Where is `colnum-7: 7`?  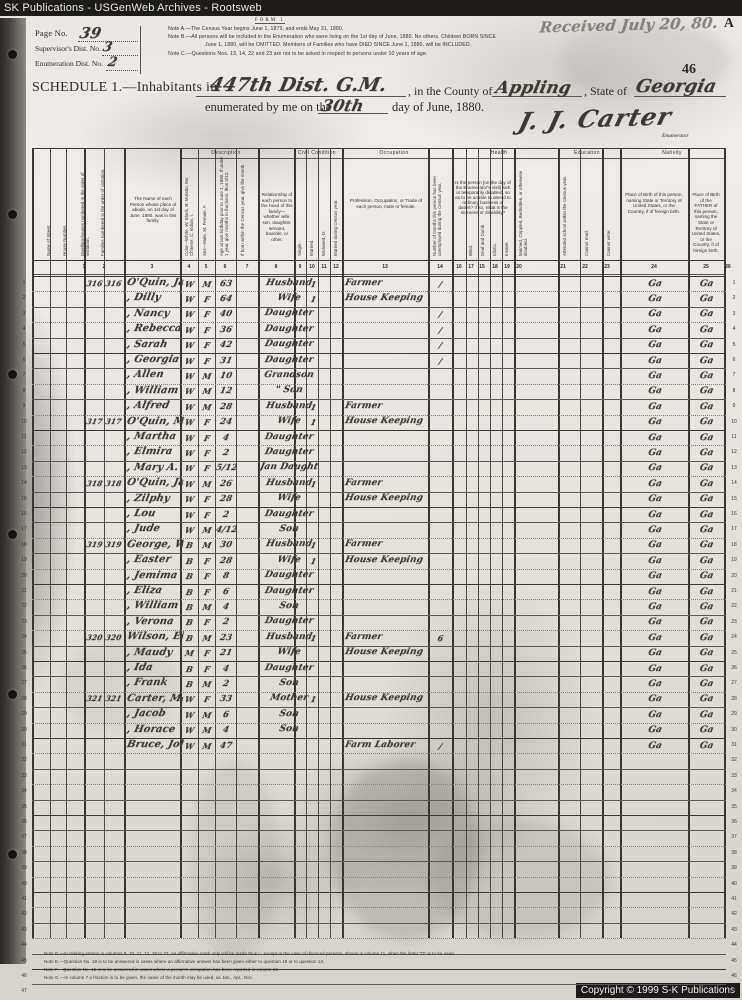
colnum-7: 7 is located at coordinates (247, 267).